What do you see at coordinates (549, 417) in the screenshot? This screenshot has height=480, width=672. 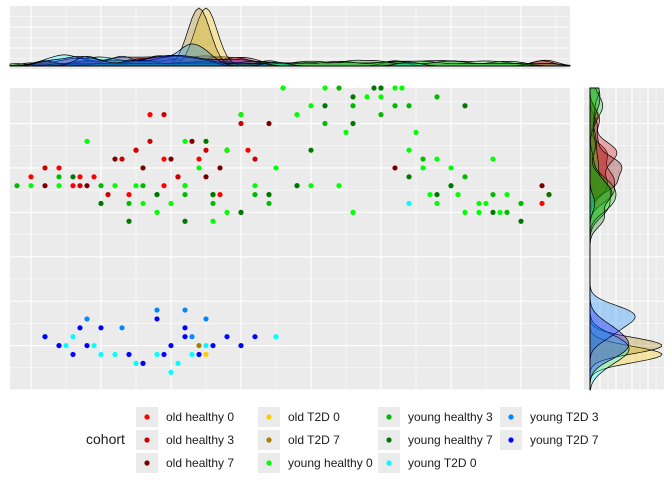 I see `legend-item: young T2D 3` at bounding box center [549, 417].